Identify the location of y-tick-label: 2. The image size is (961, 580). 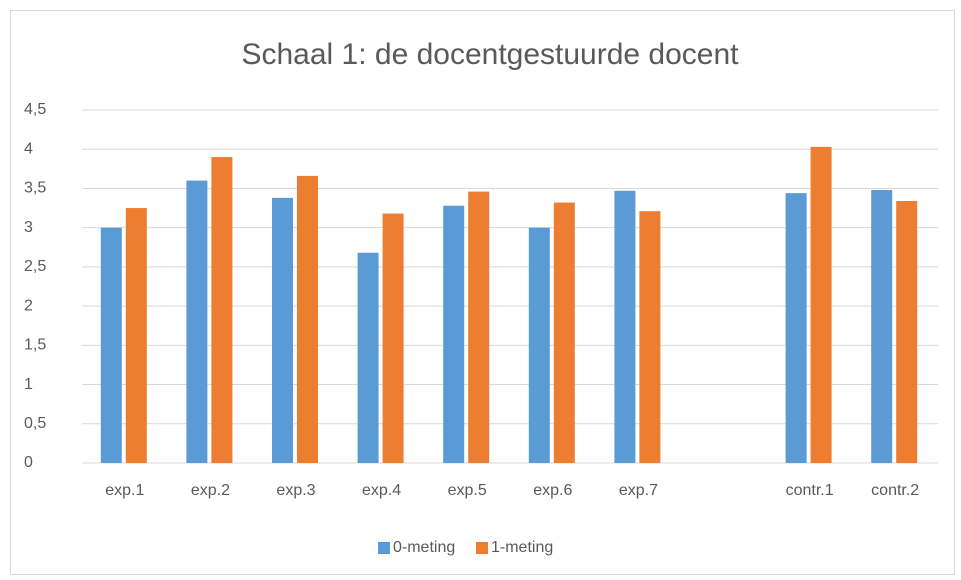
(28, 305).